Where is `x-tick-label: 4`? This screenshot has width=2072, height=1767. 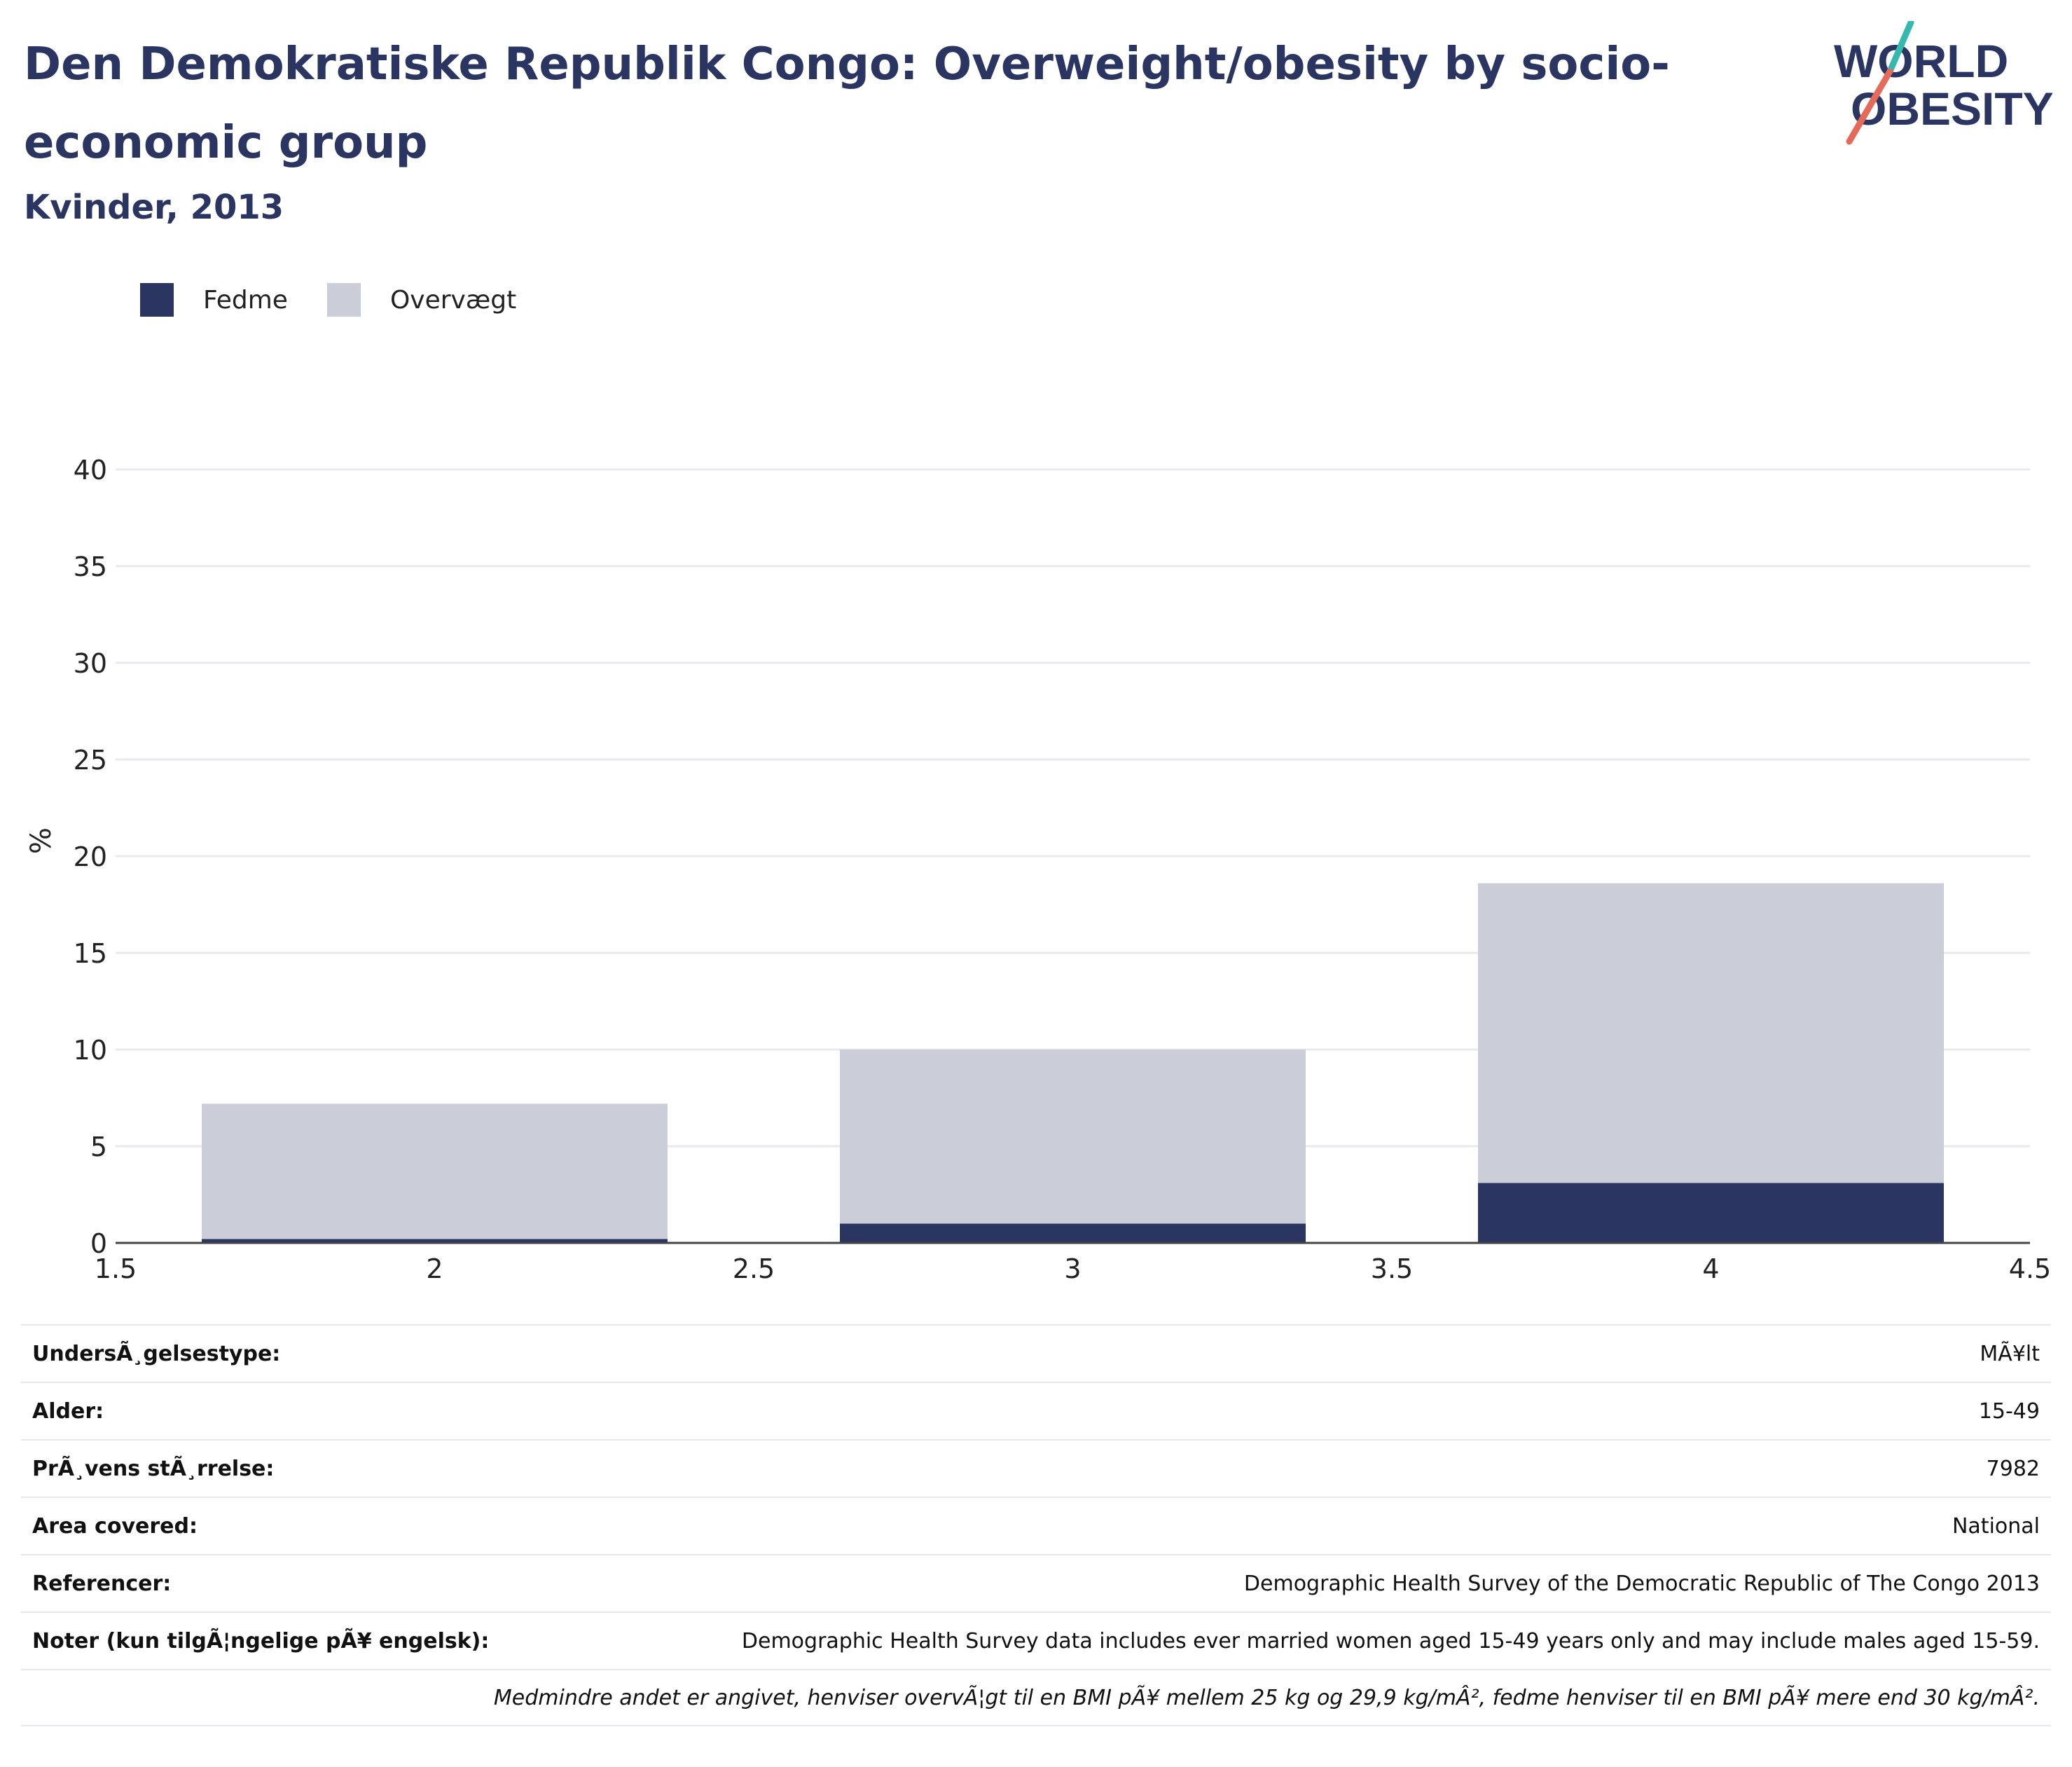 x-tick-label: 4 is located at coordinates (1711, 1268).